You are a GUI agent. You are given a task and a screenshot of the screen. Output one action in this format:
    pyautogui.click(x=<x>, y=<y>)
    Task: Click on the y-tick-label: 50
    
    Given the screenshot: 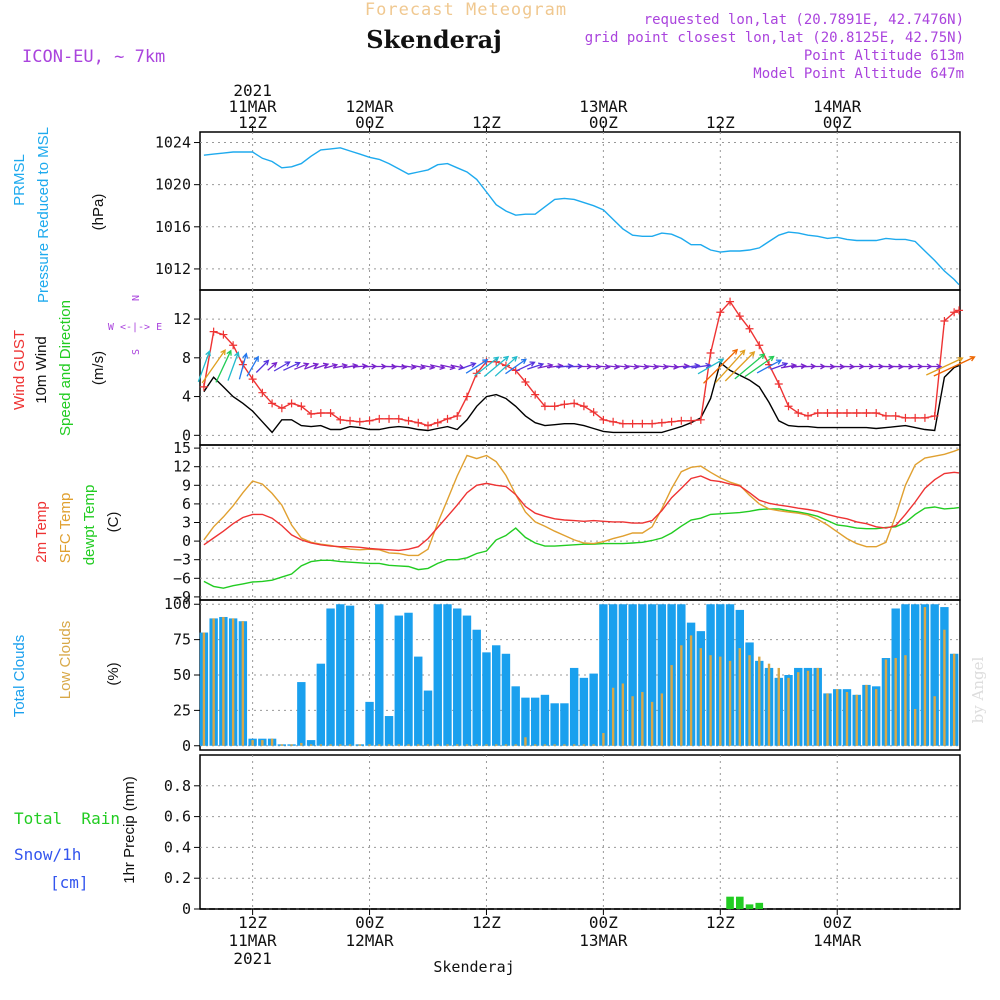 What is the action you would take?
    pyautogui.click(x=182, y=675)
    